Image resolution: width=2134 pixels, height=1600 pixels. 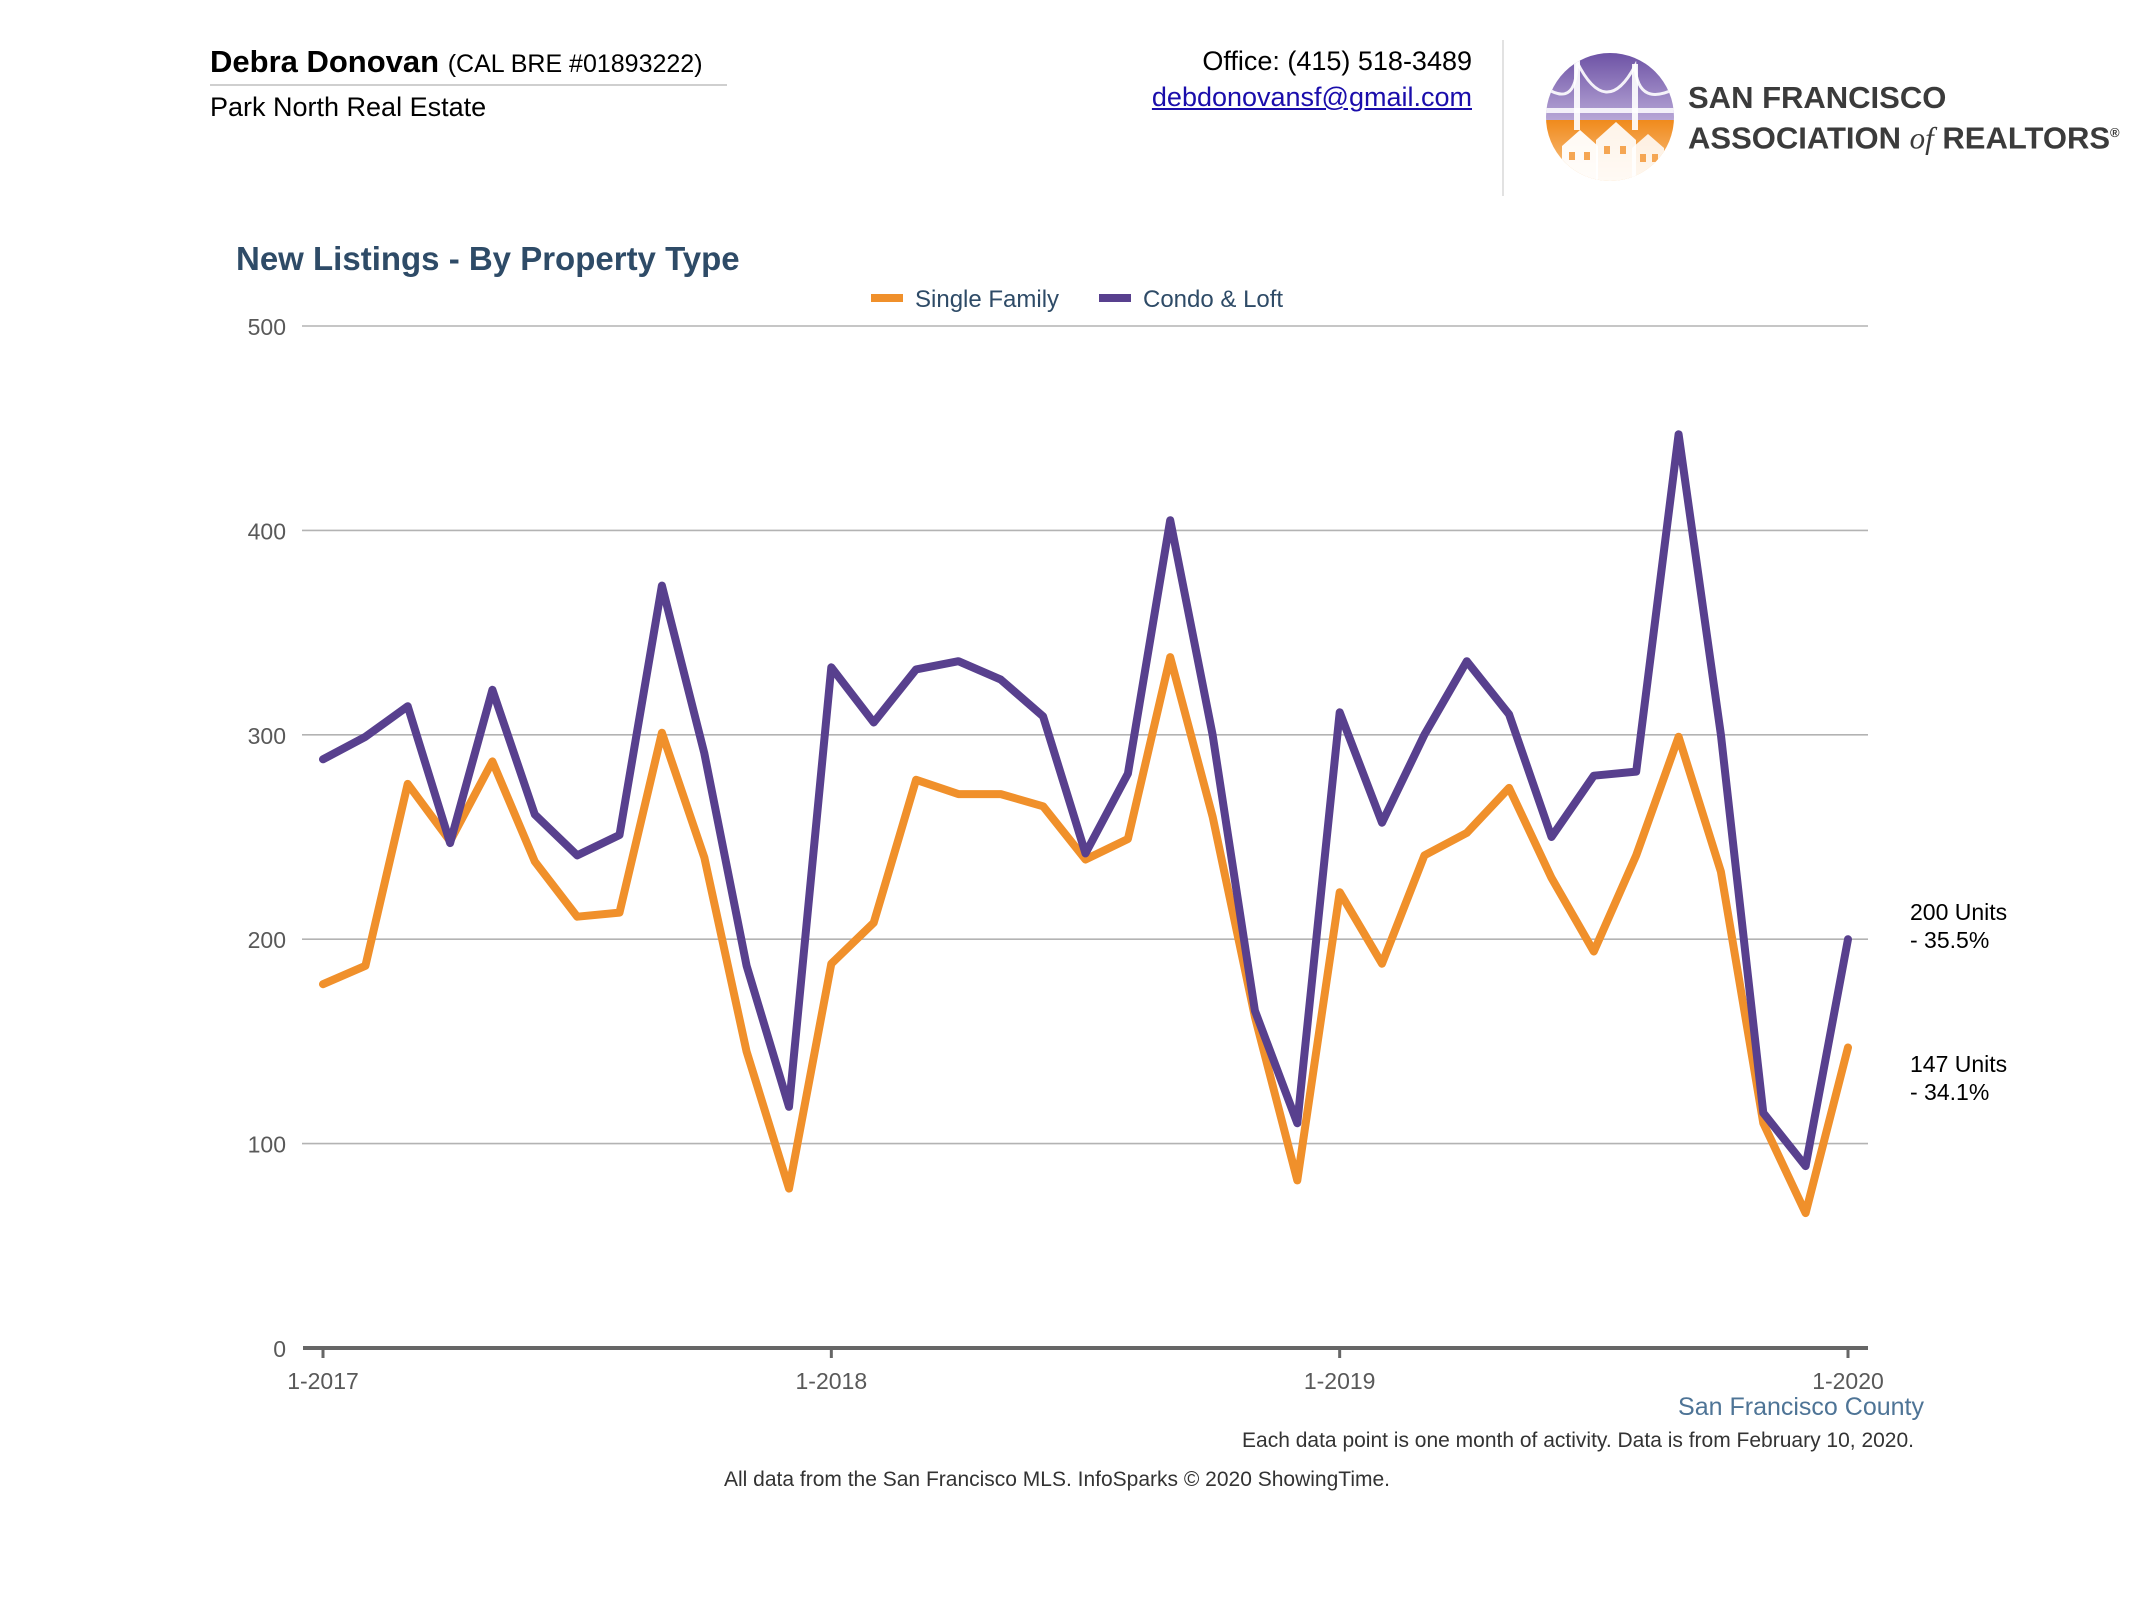 I want to click on legend-label-condo-loft: Condo & Loft, so click(x=1213, y=299).